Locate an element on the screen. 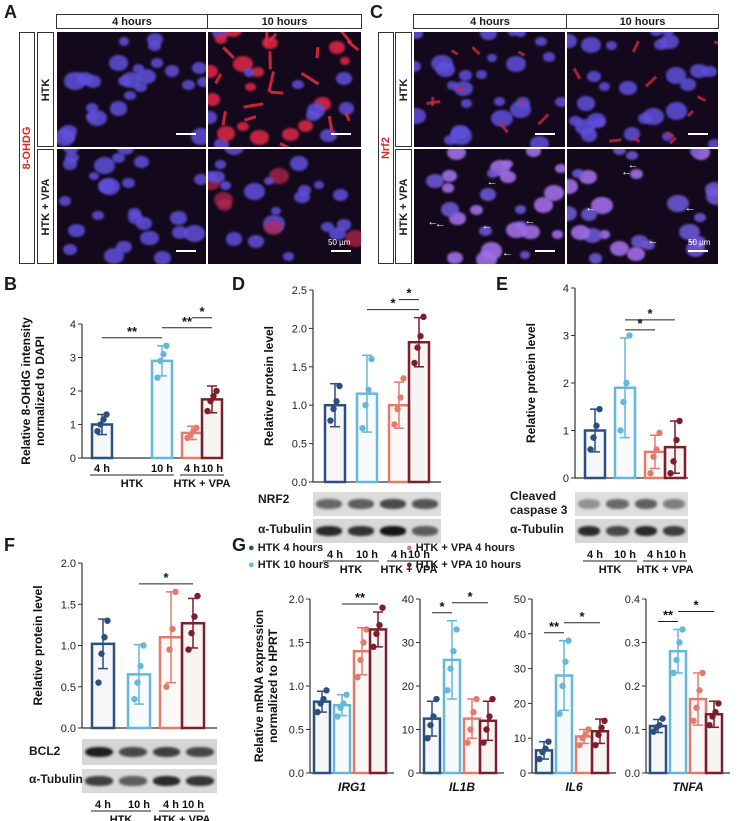 Image resolution: width=756 pixels, height=821 pixels. y-tick-label: 2.5 is located at coordinates (299, 291).